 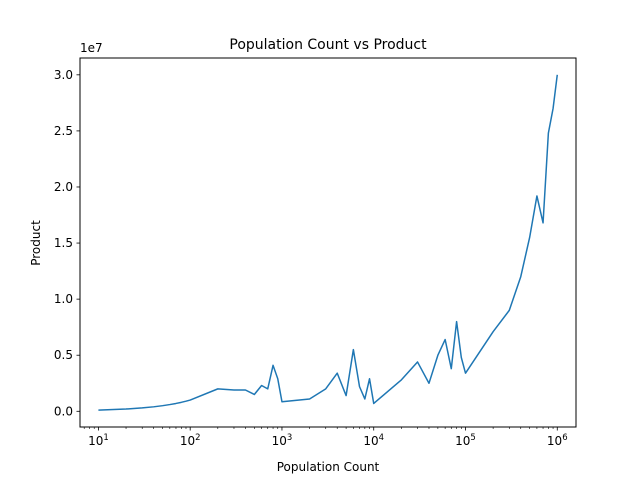 I want to click on chart-title: Population Count vs Product, so click(x=328, y=45).